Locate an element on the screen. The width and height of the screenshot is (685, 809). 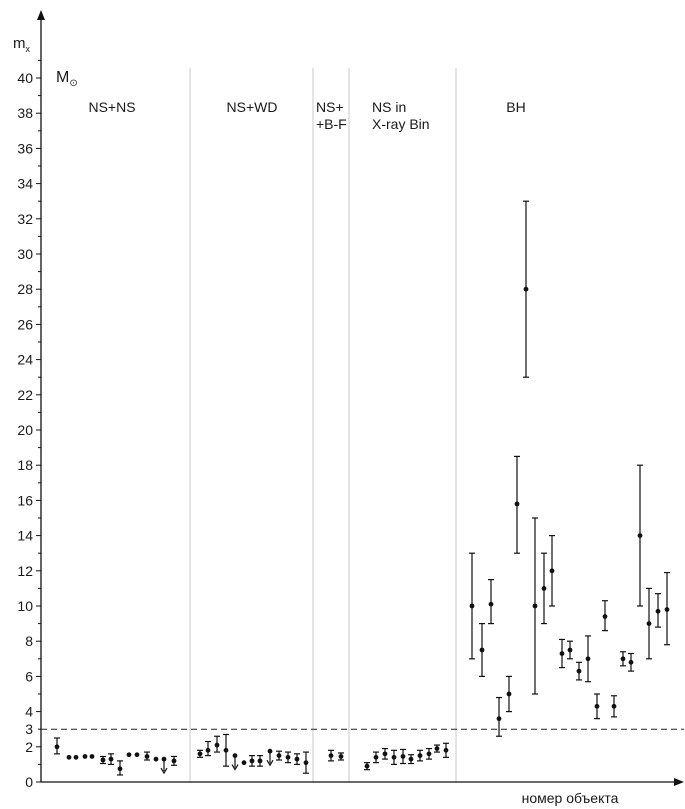
section-label: BH is located at coordinates (515, 107).